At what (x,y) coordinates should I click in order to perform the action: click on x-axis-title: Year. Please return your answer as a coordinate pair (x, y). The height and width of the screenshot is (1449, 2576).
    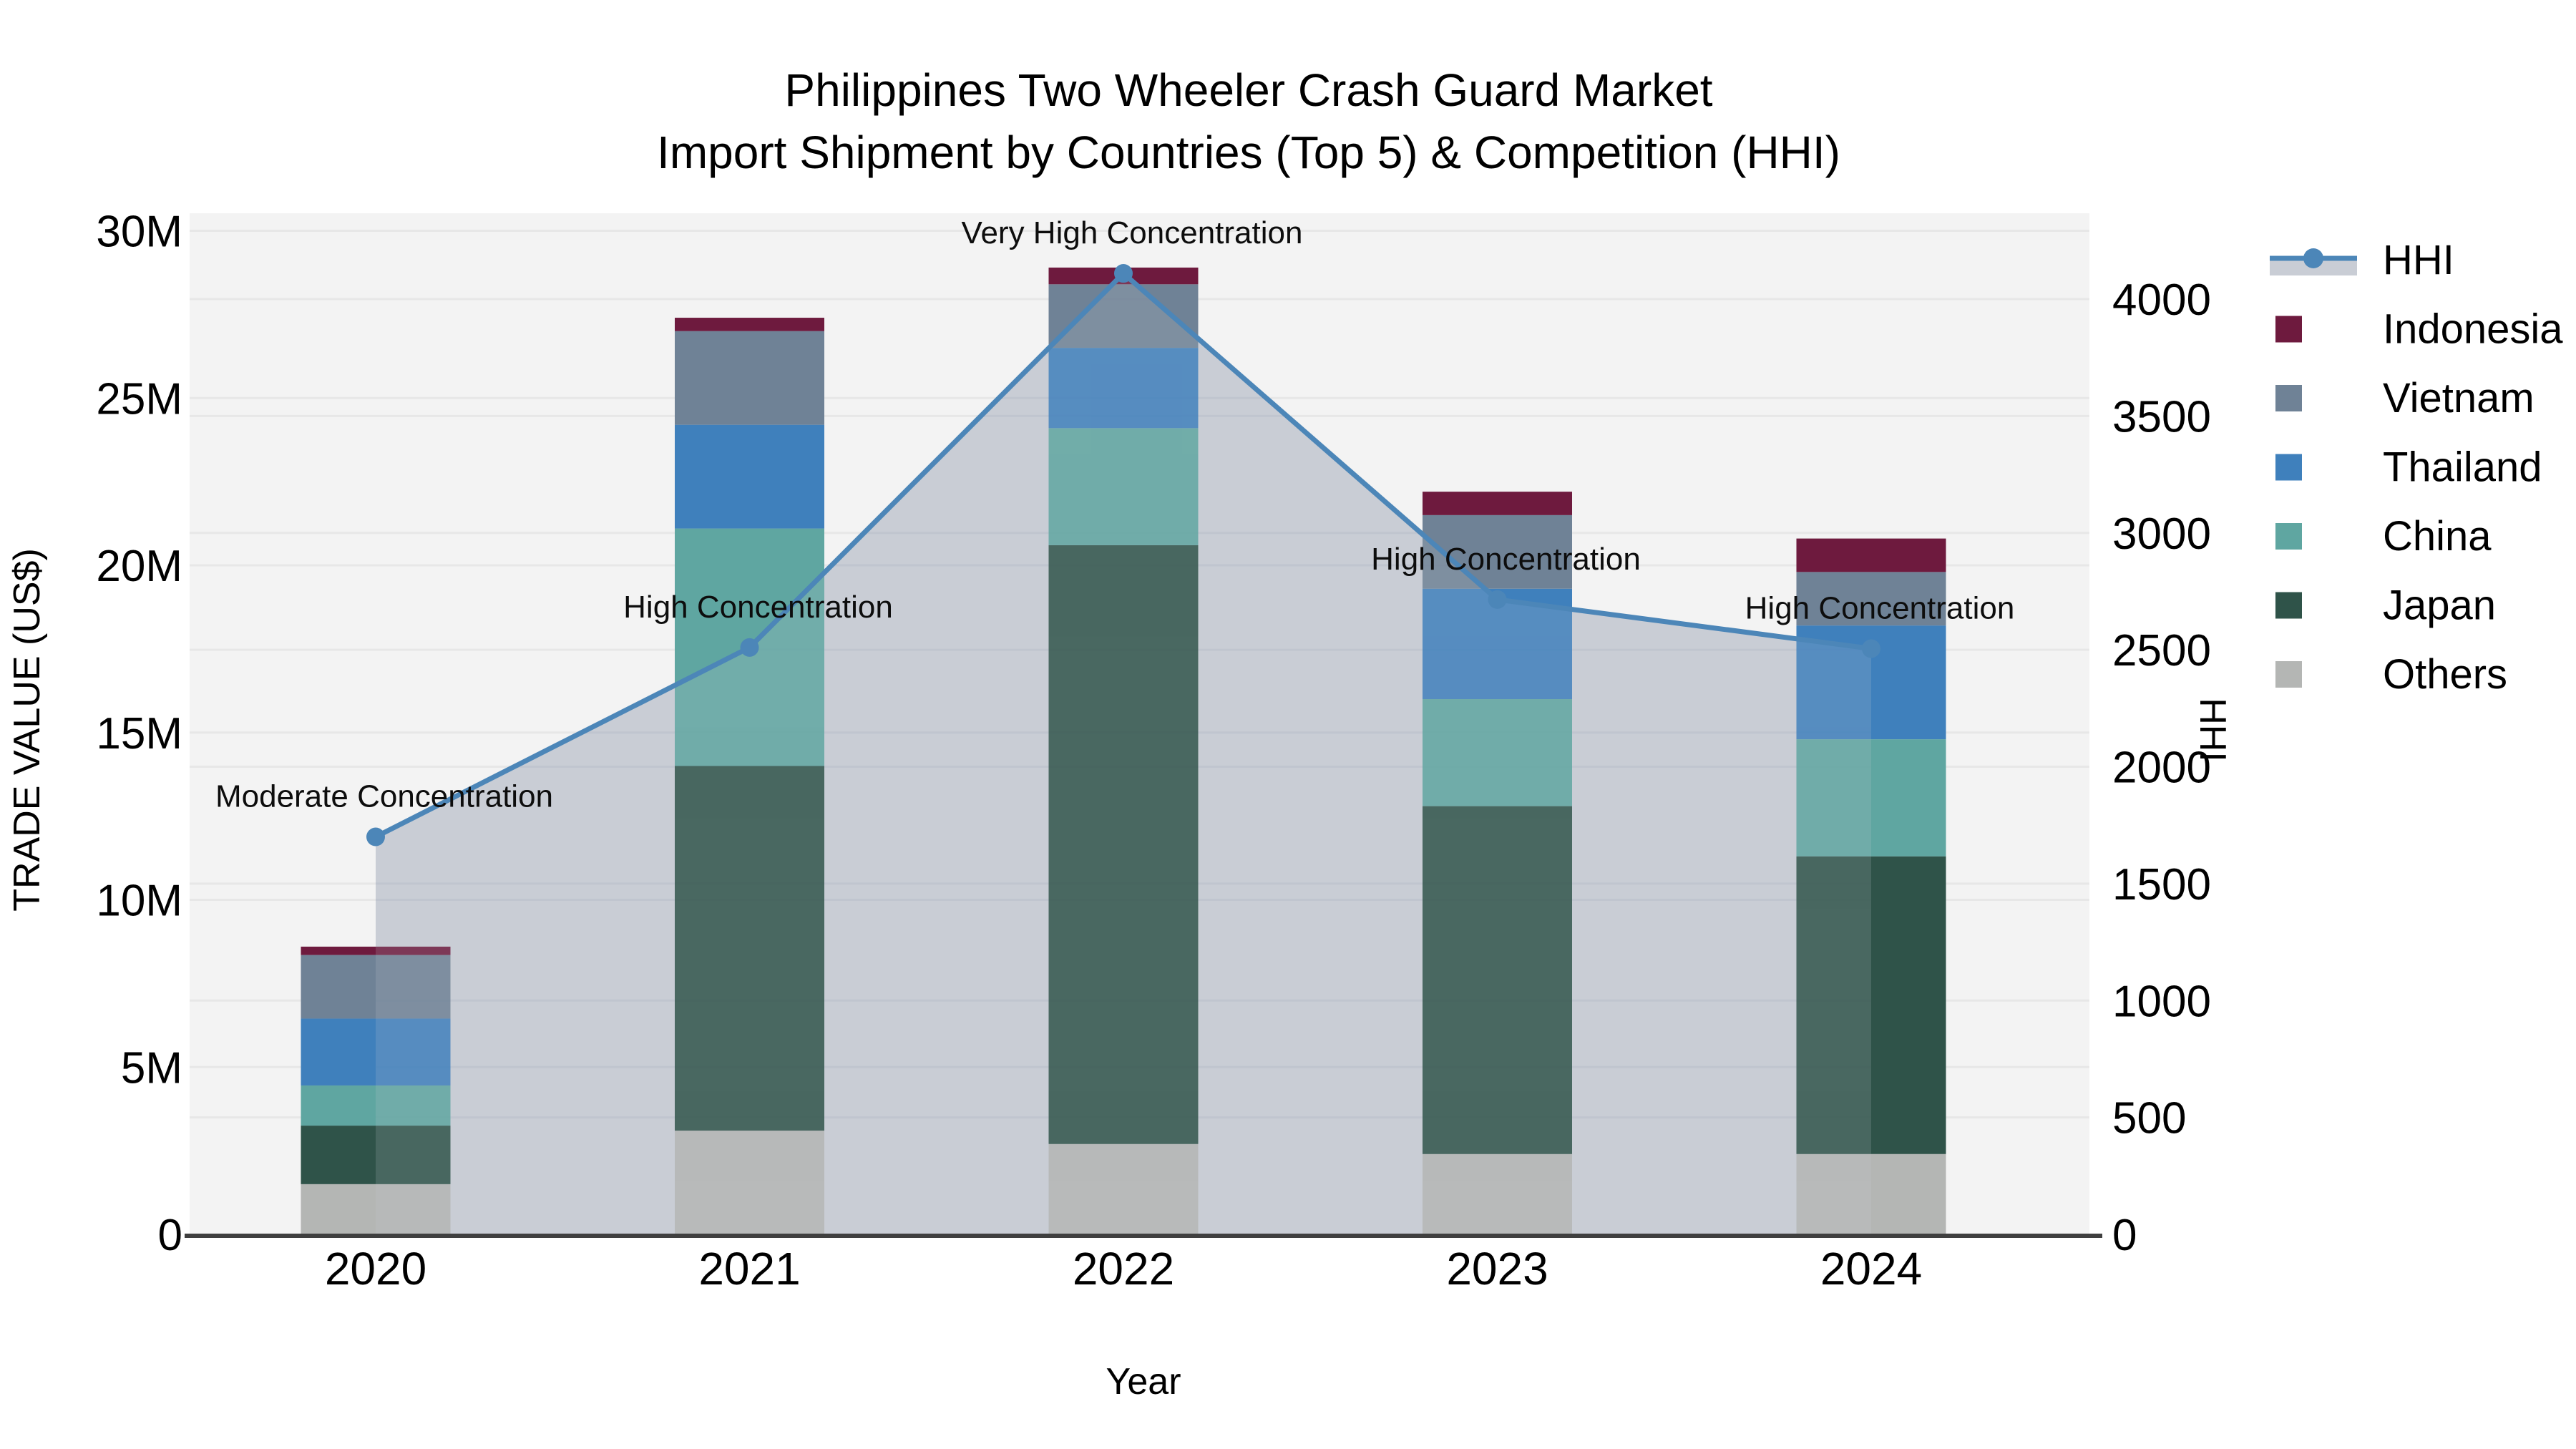
    Looking at the image, I should click on (1143, 1381).